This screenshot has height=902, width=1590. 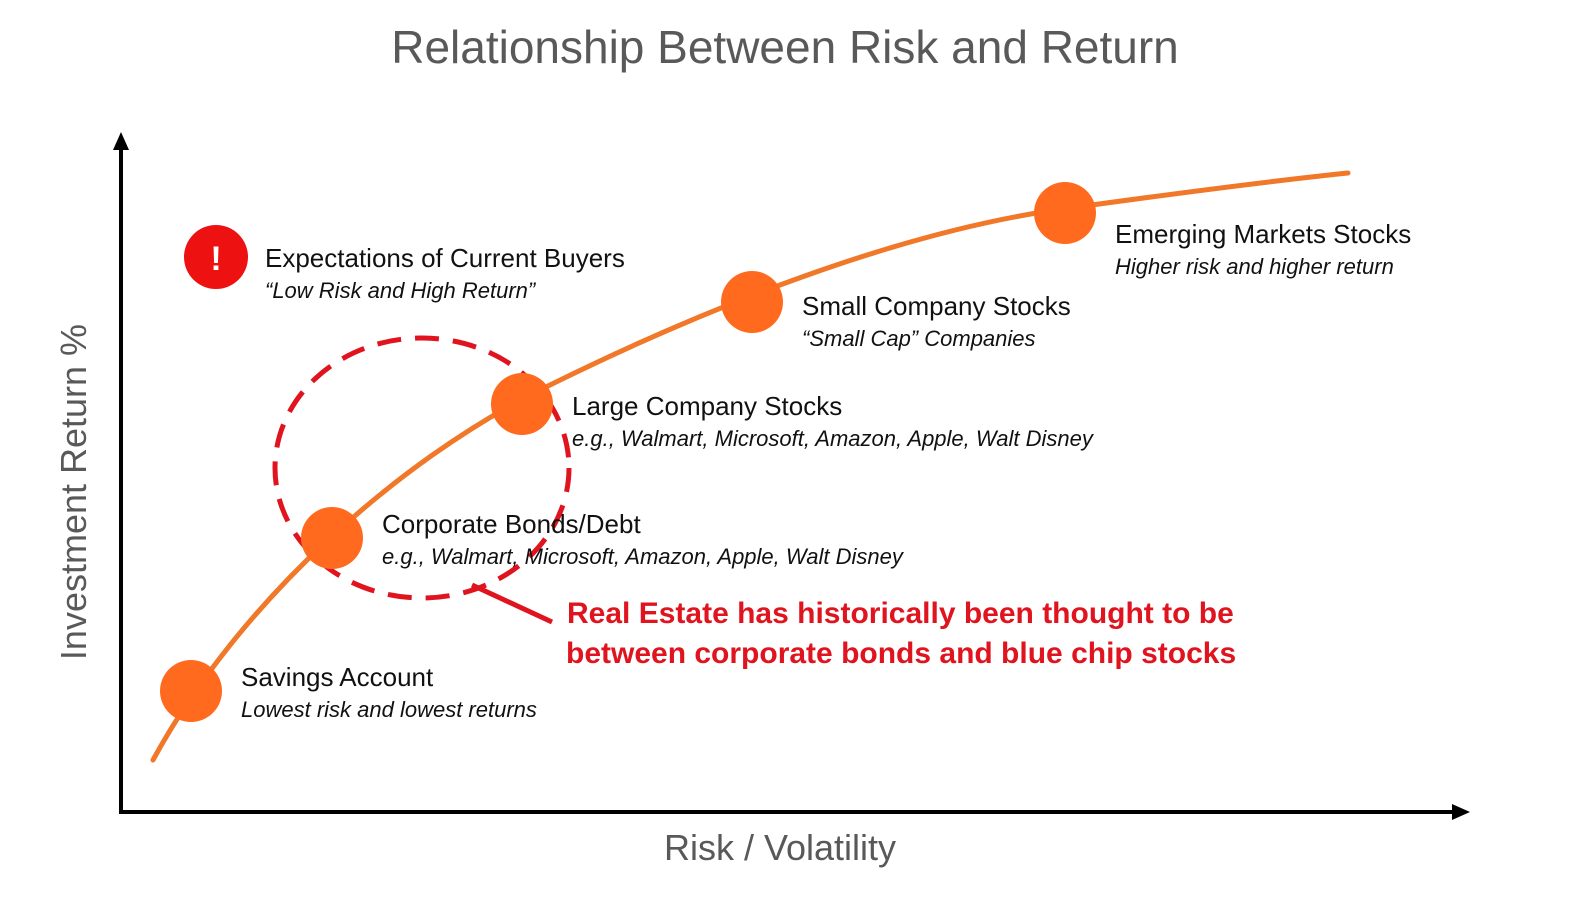 I want to click on x-axis-label: Risk / Volatility, so click(x=780, y=847).